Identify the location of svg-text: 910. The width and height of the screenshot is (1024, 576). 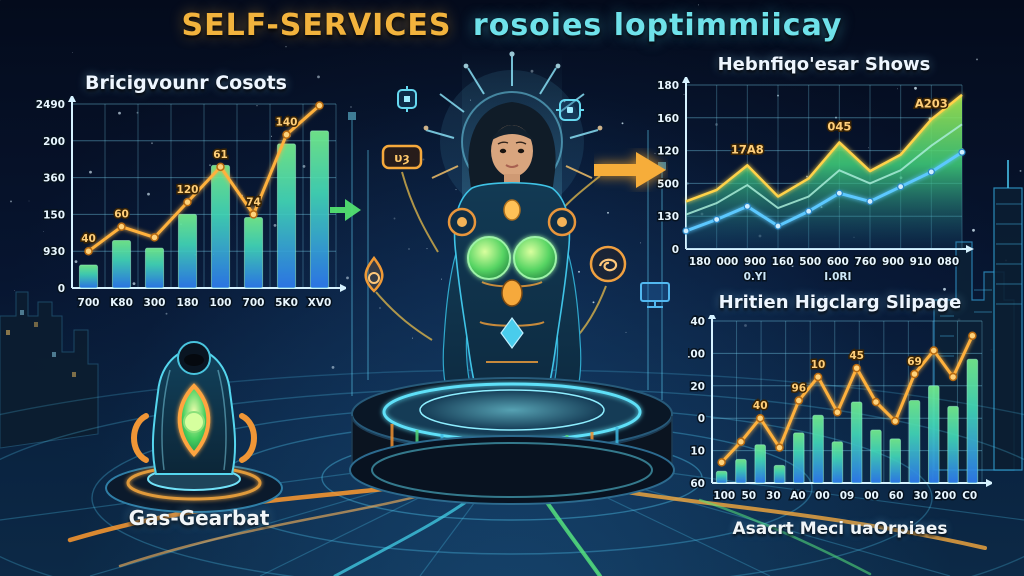
(921, 262).